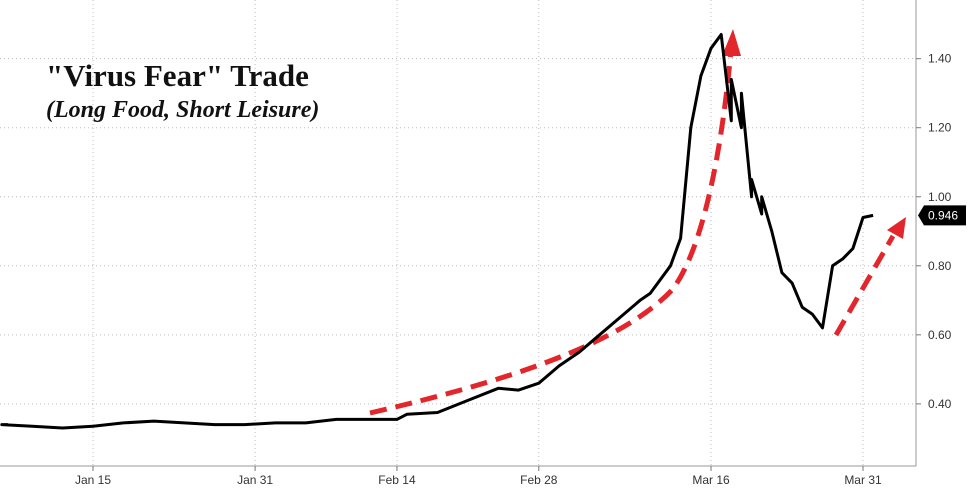 The height and width of the screenshot is (497, 976). Describe the element at coordinates (478, 468) in the screenshot. I see `x-tick-marks` at that location.